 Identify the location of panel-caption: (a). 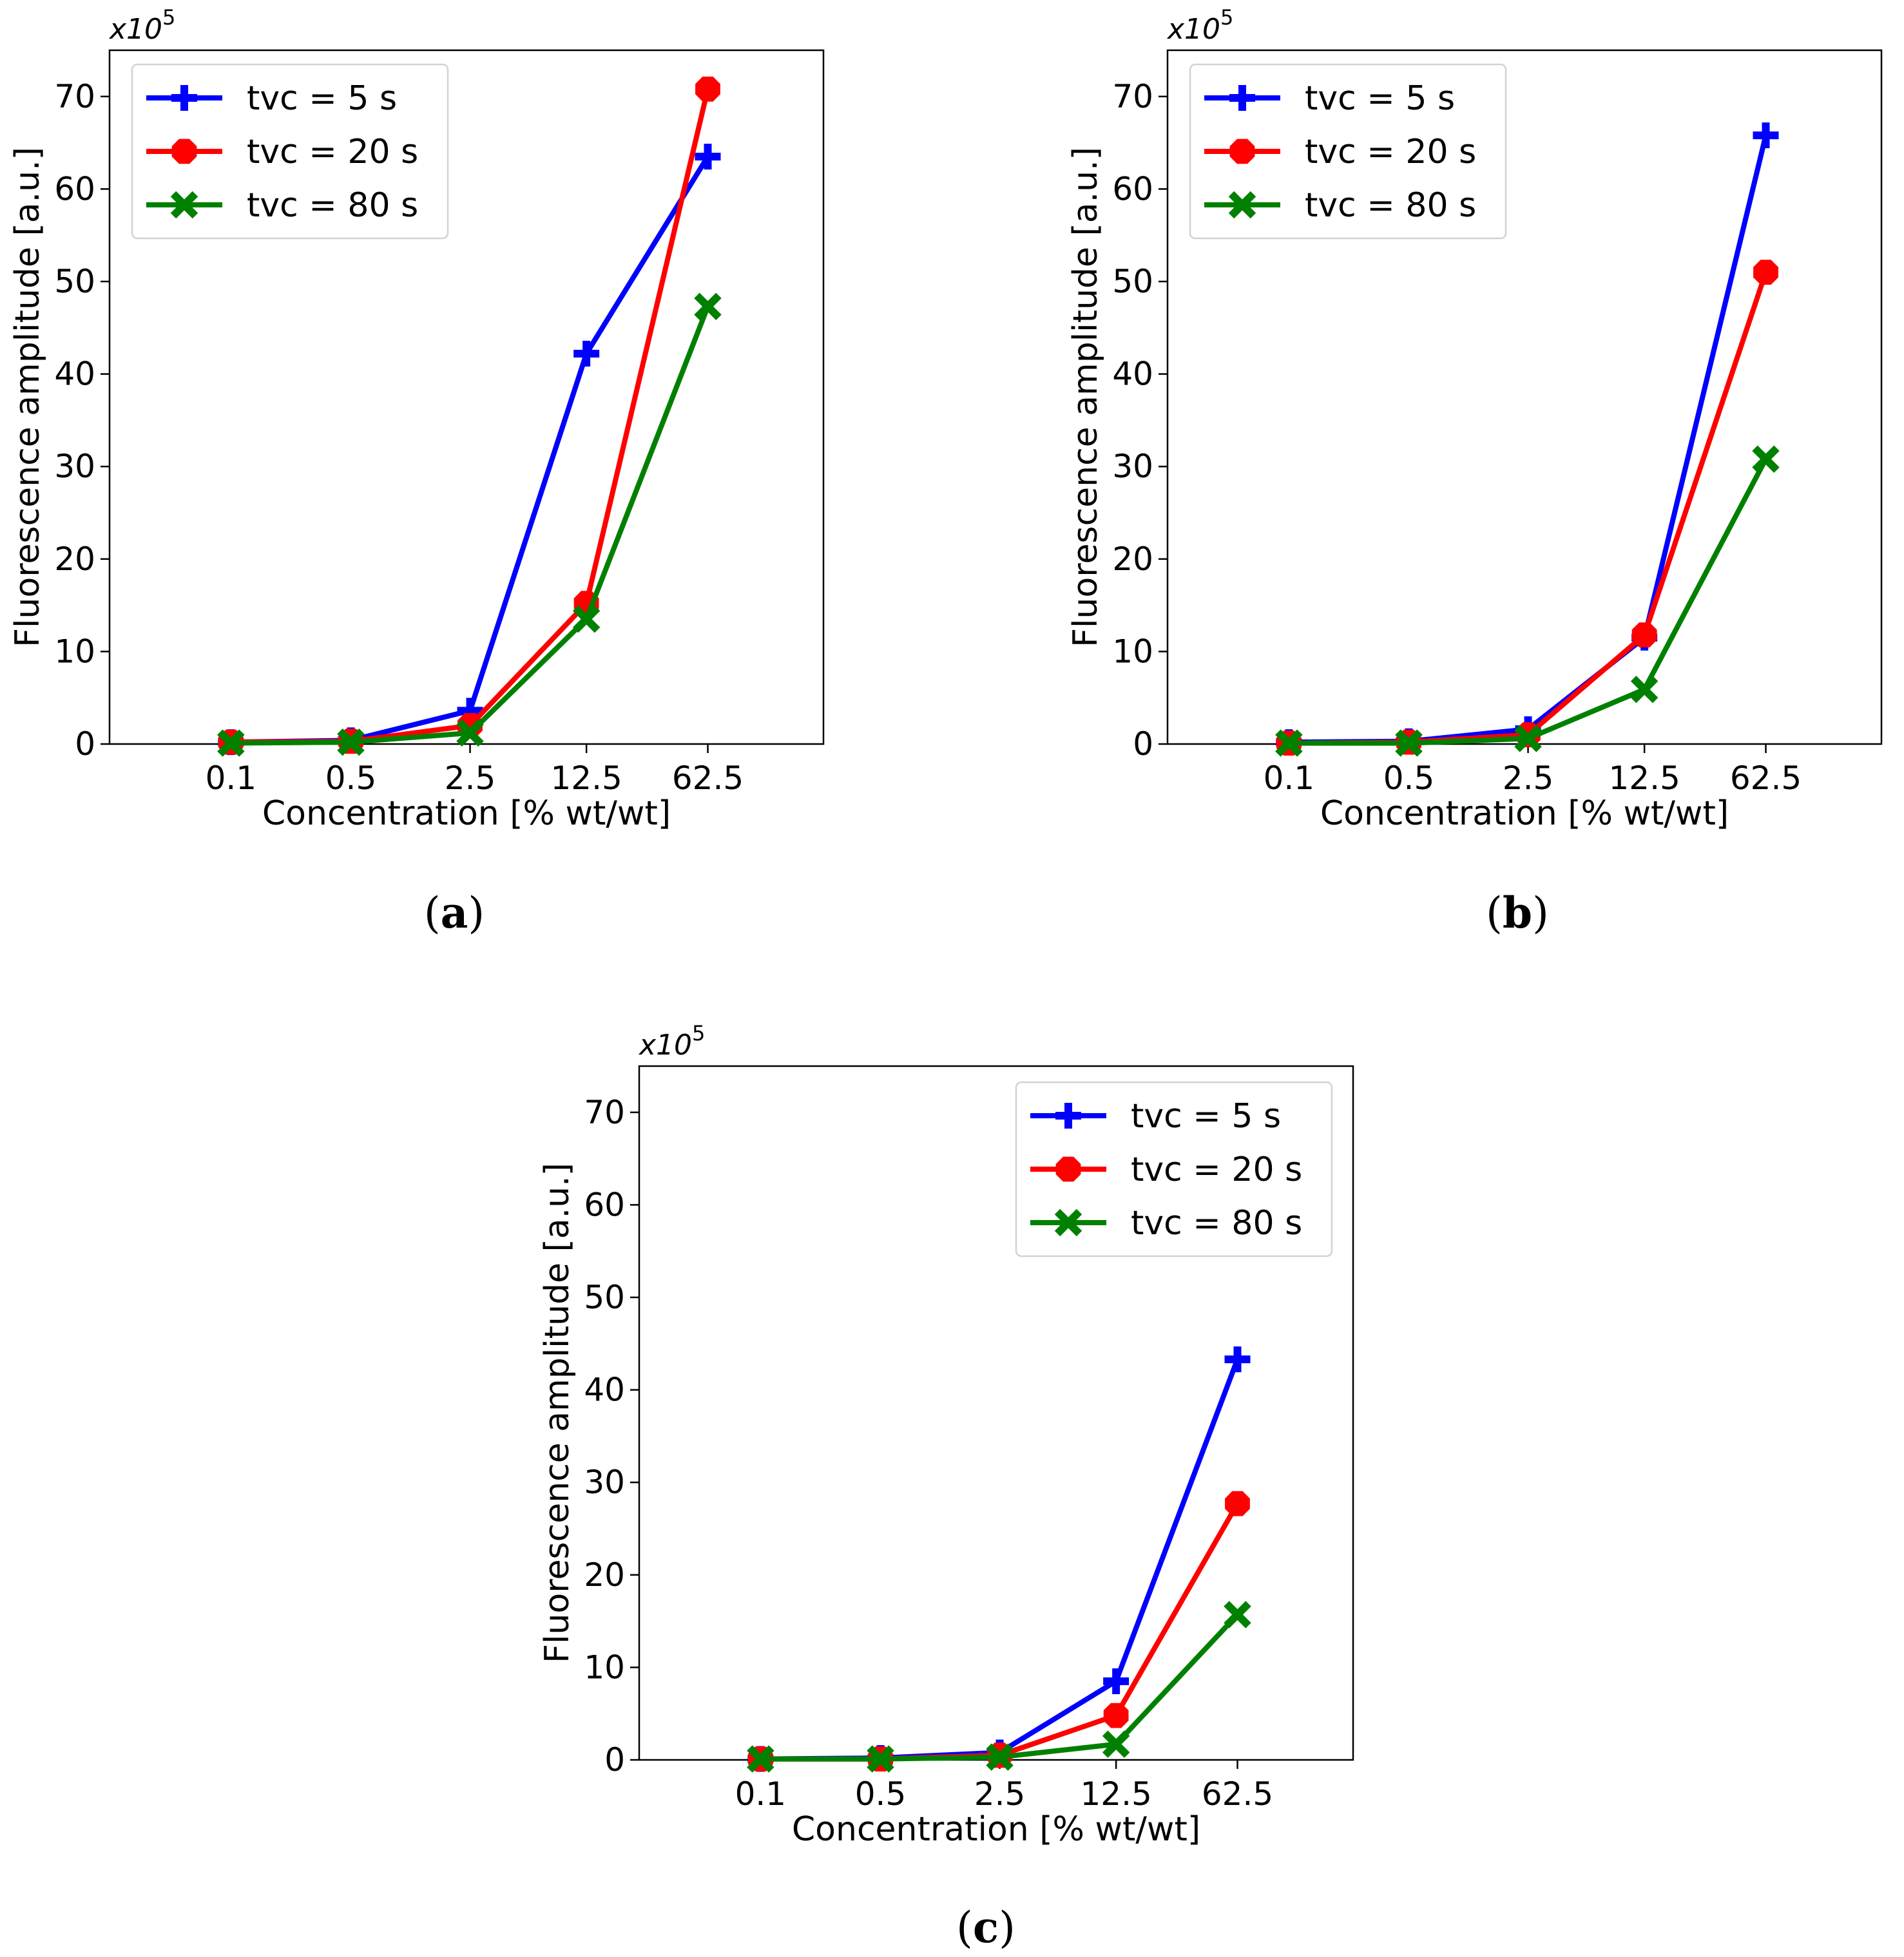
(455, 913).